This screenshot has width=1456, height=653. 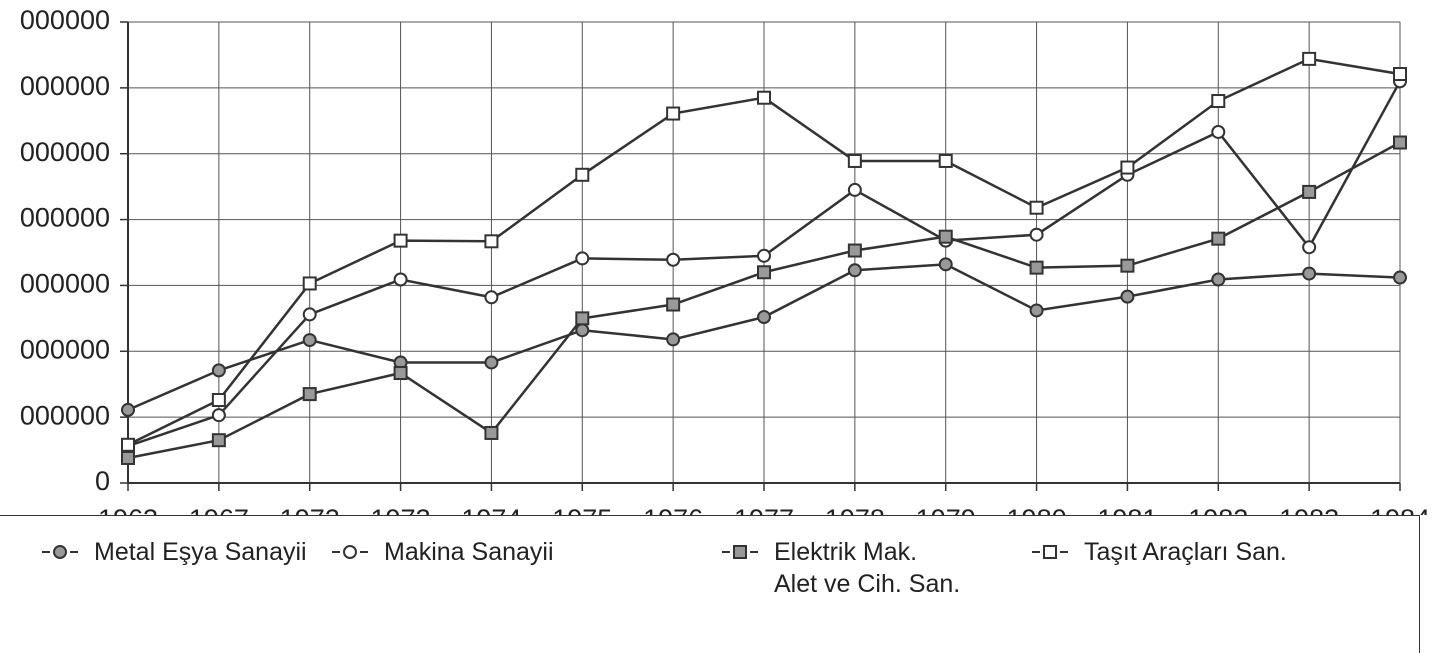 I want to click on x-tick-label: 1973, so click(x=401, y=509).